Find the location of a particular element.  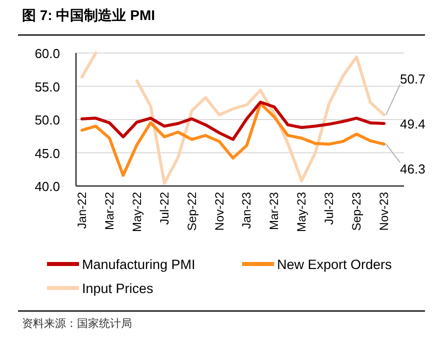

chart-title: 图 7: 中国制造业 PMI is located at coordinates (89, 15).